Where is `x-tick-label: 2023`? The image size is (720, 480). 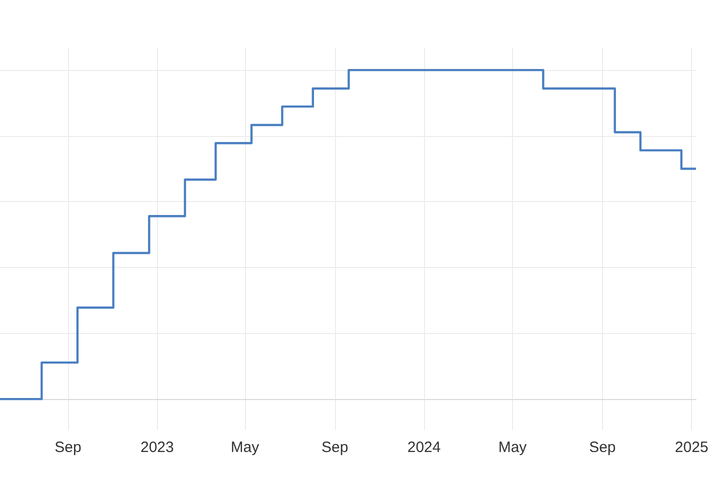
x-tick-label: 2023 is located at coordinates (157, 447).